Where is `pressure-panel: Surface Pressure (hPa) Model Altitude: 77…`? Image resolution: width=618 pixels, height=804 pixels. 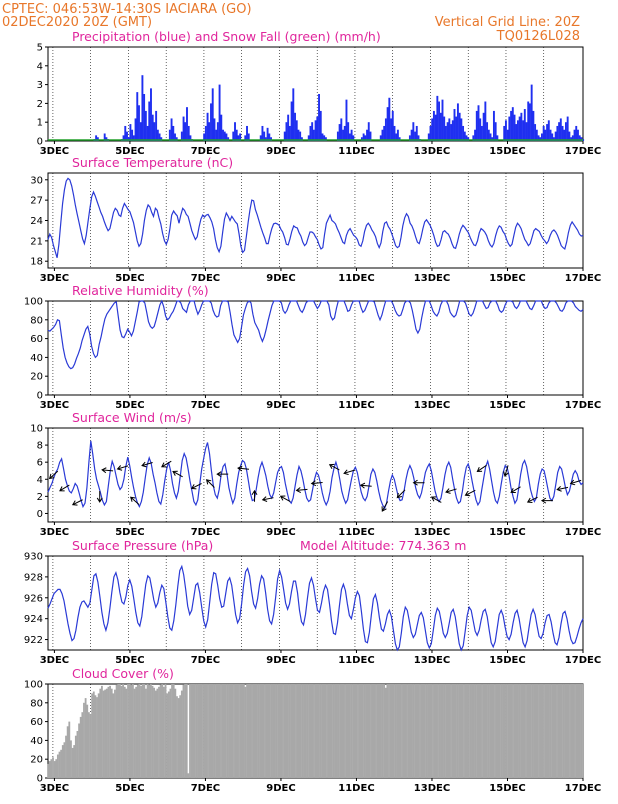
pressure-panel: Surface Pressure (hPa) Model Altitude: 77… is located at coordinates (312, 602).